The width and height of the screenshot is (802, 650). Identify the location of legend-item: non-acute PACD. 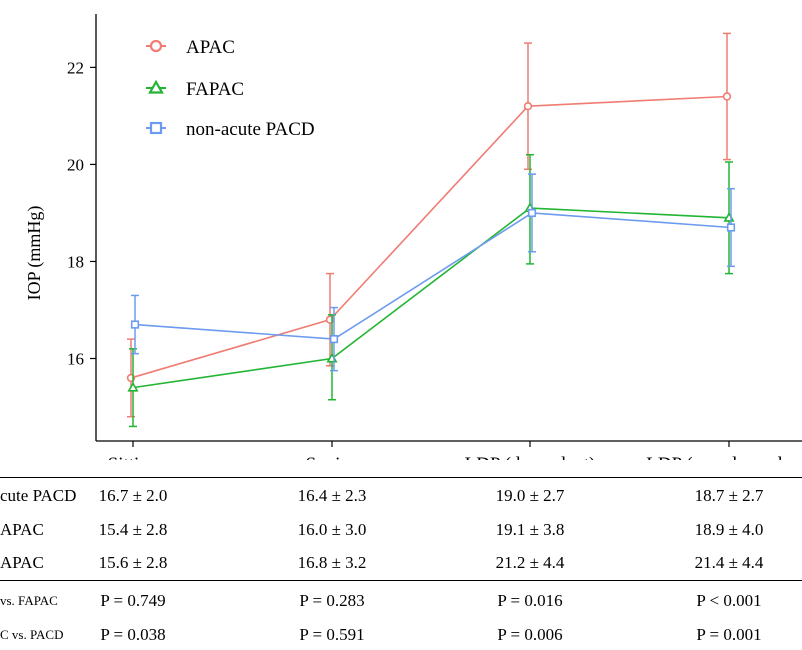
(230, 129).